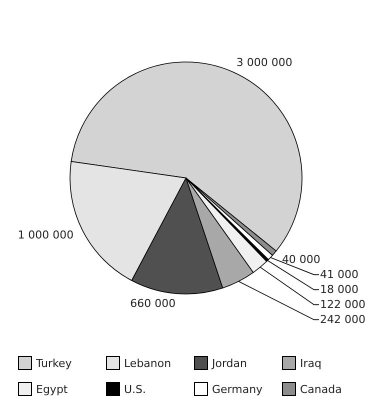  I want to click on legend-label: Iraq, so click(311, 363).